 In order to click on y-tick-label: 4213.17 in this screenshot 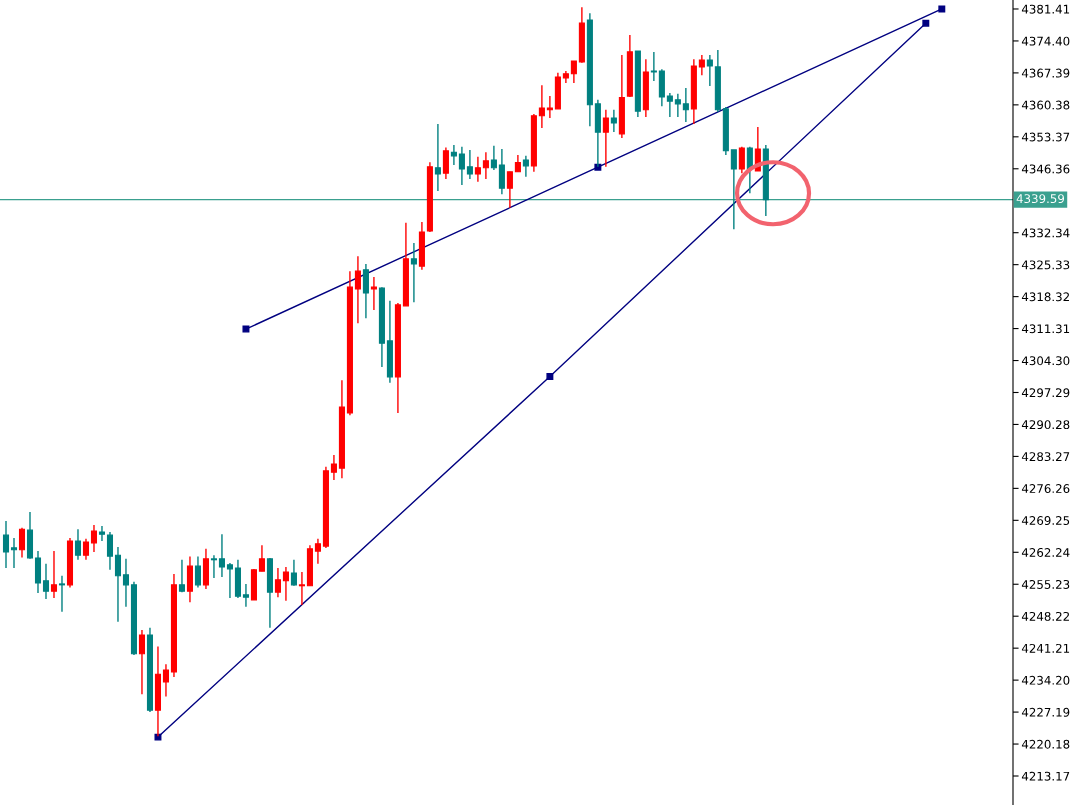, I will do `click(1045, 776)`.